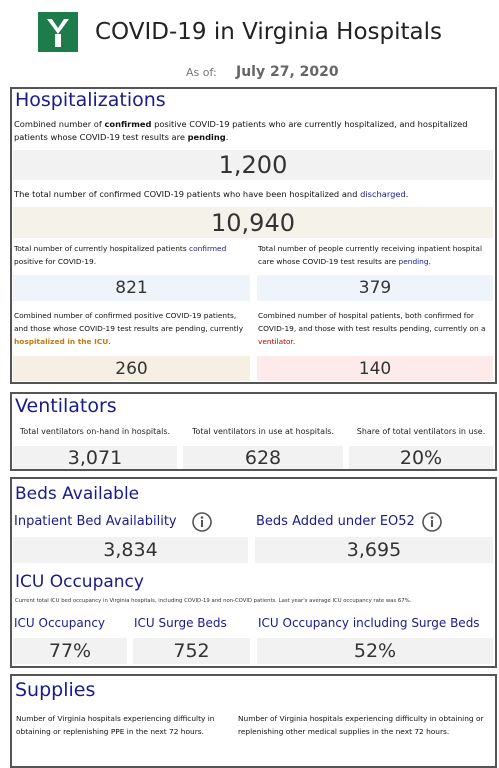  I want to click on metric-label: ICU Occupancy, so click(60, 623).